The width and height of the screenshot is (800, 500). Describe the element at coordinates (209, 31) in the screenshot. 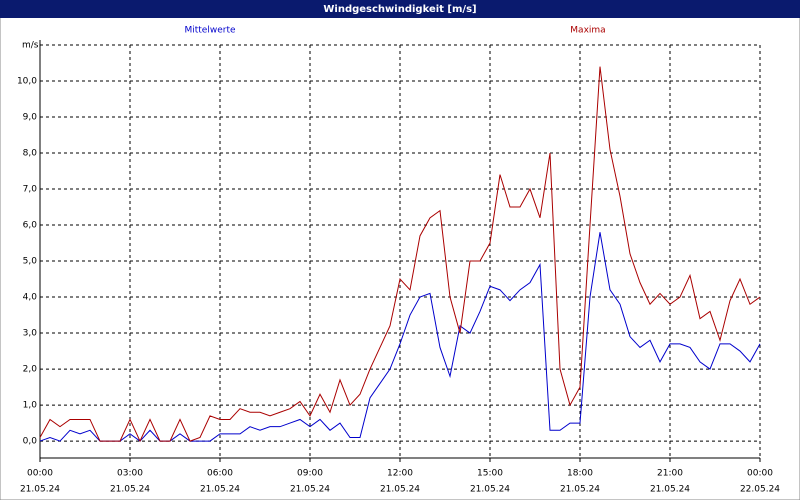

I see `legend-entry: Mittelwerte` at that location.